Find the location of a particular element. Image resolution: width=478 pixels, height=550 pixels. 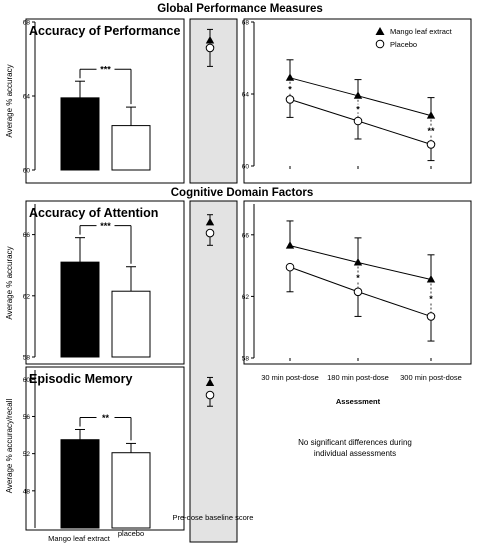

attention-line-y-tick-label: 58 is located at coordinates (246, 359).